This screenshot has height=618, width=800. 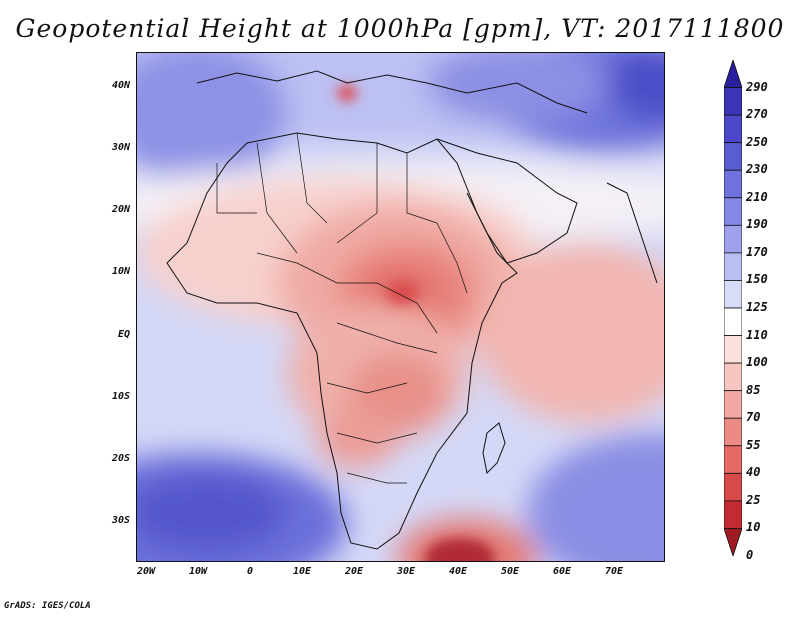 What do you see at coordinates (614, 571) in the screenshot?
I see `lon-label: 70E` at bounding box center [614, 571].